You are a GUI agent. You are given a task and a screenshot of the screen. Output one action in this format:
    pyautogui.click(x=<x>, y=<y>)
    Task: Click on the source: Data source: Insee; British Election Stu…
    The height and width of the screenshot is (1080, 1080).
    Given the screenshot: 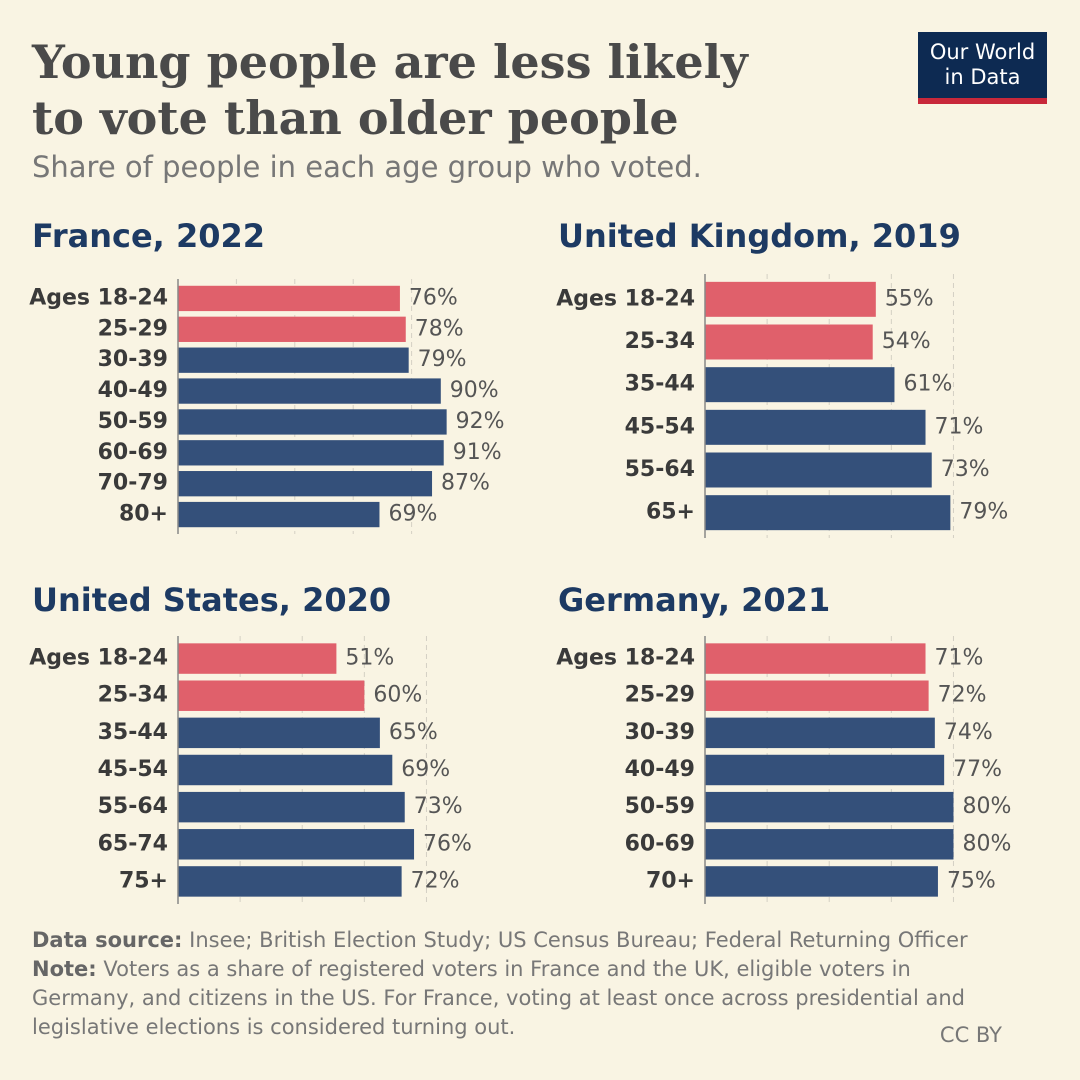 What is the action you would take?
    pyautogui.click(x=522, y=940)
    